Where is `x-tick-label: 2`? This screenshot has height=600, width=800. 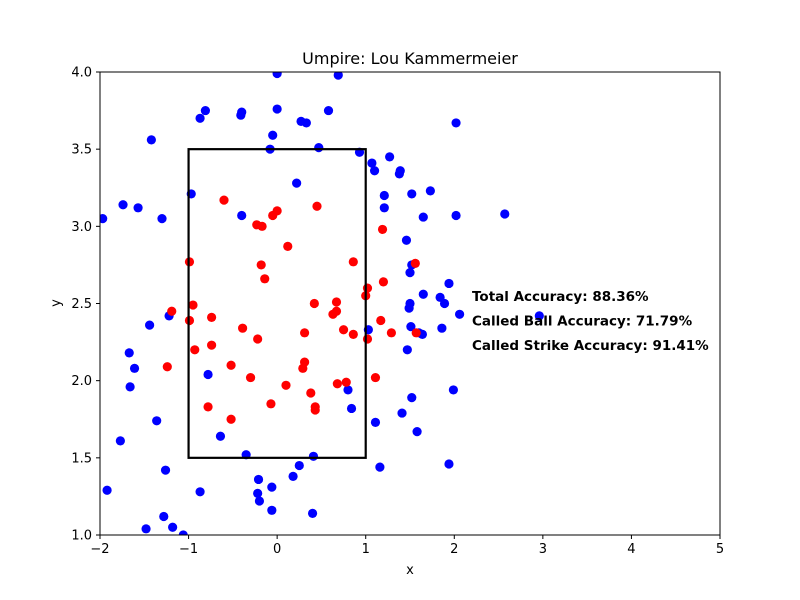 x-tick-label: 2 is located at coordinates (454, 549).